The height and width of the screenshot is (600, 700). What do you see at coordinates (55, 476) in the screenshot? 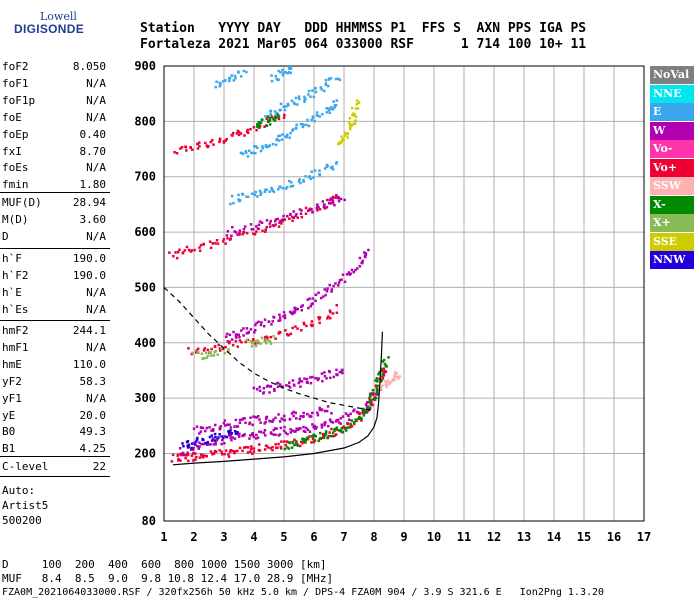
I see `panel-divider` at bounding box center [55, 476].